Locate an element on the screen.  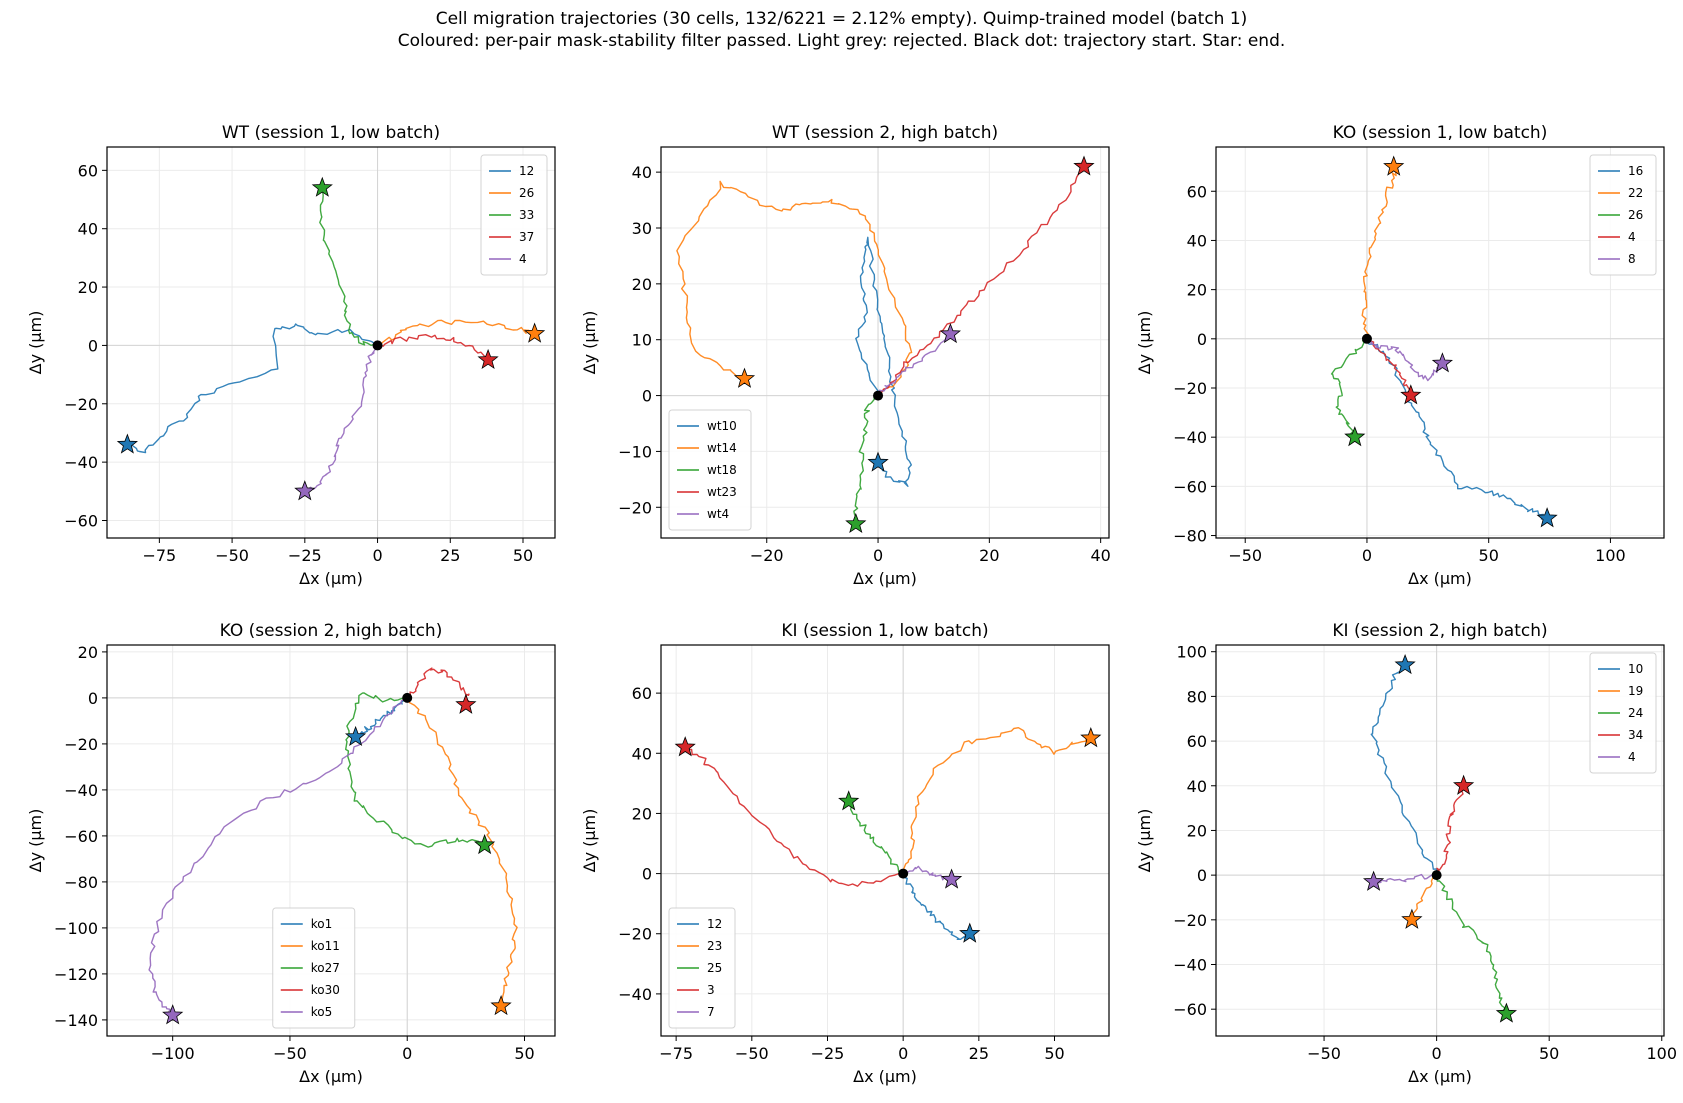
end-star-wt18 is located at coordinates (856, 523).